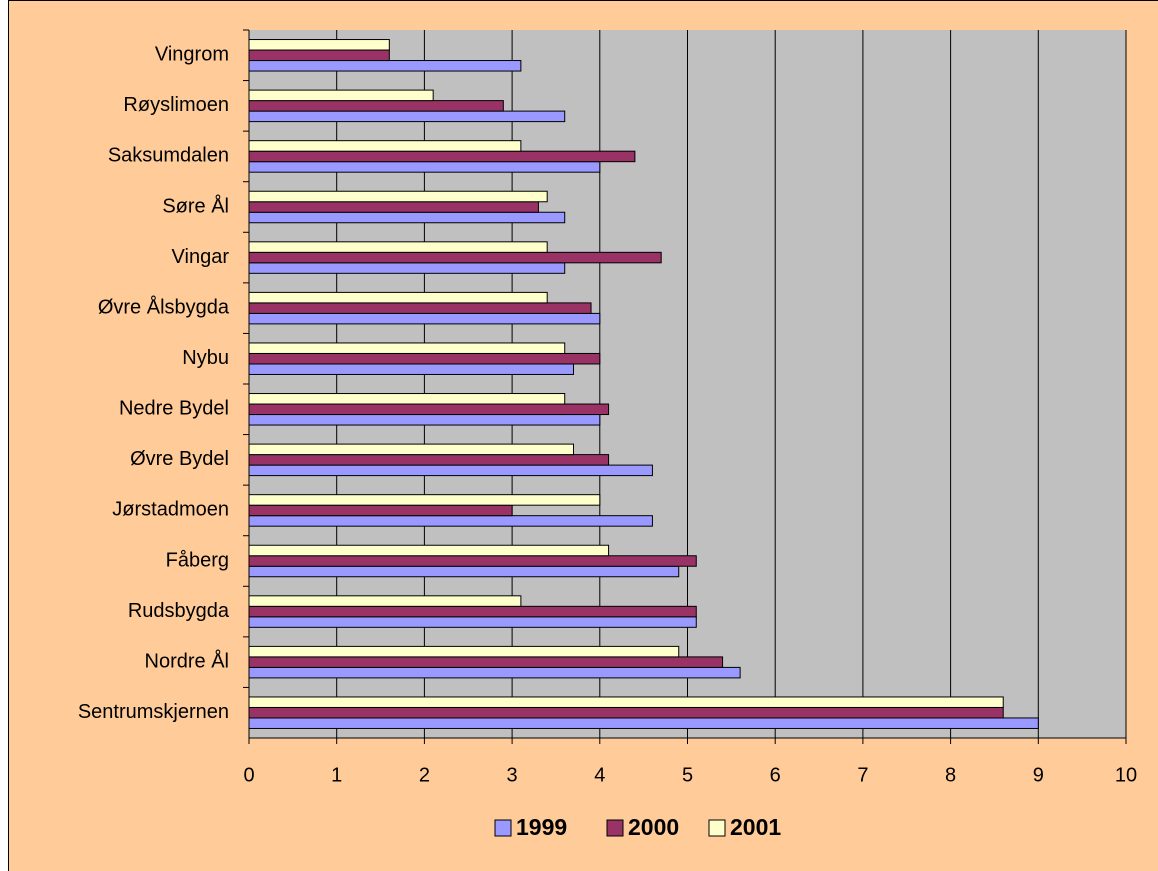 Image resolution: width=1158 pixels, height=871 pixels. Describe the element at coordinates (192, 55) in the screenshot. I see `y-tick-label: Vingrom` at that location.